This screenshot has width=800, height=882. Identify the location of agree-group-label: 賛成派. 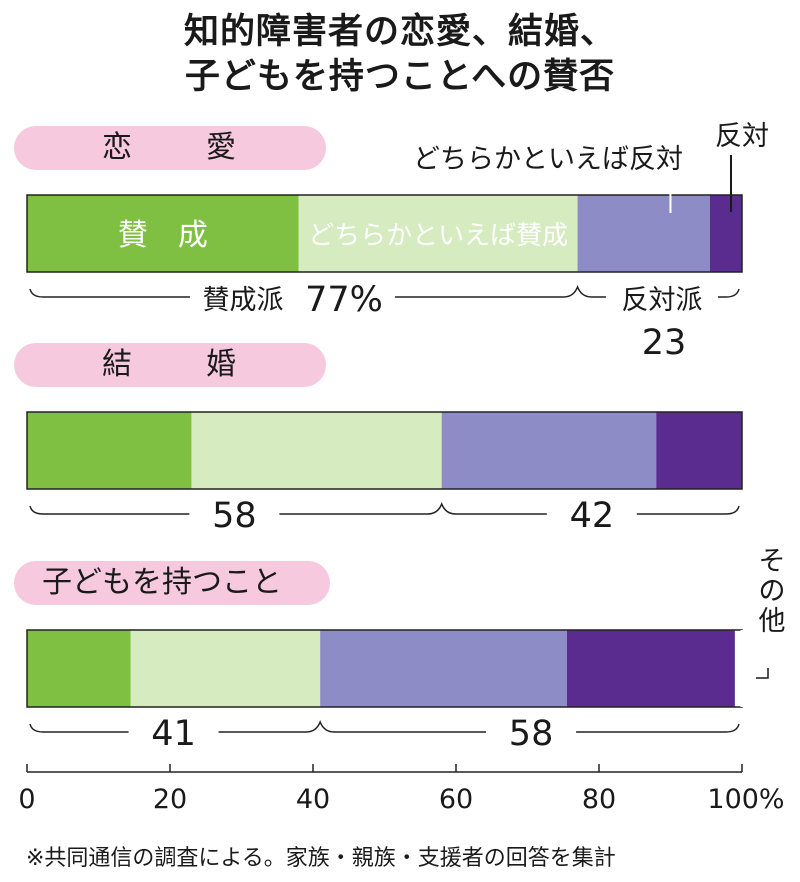
(243, 300).